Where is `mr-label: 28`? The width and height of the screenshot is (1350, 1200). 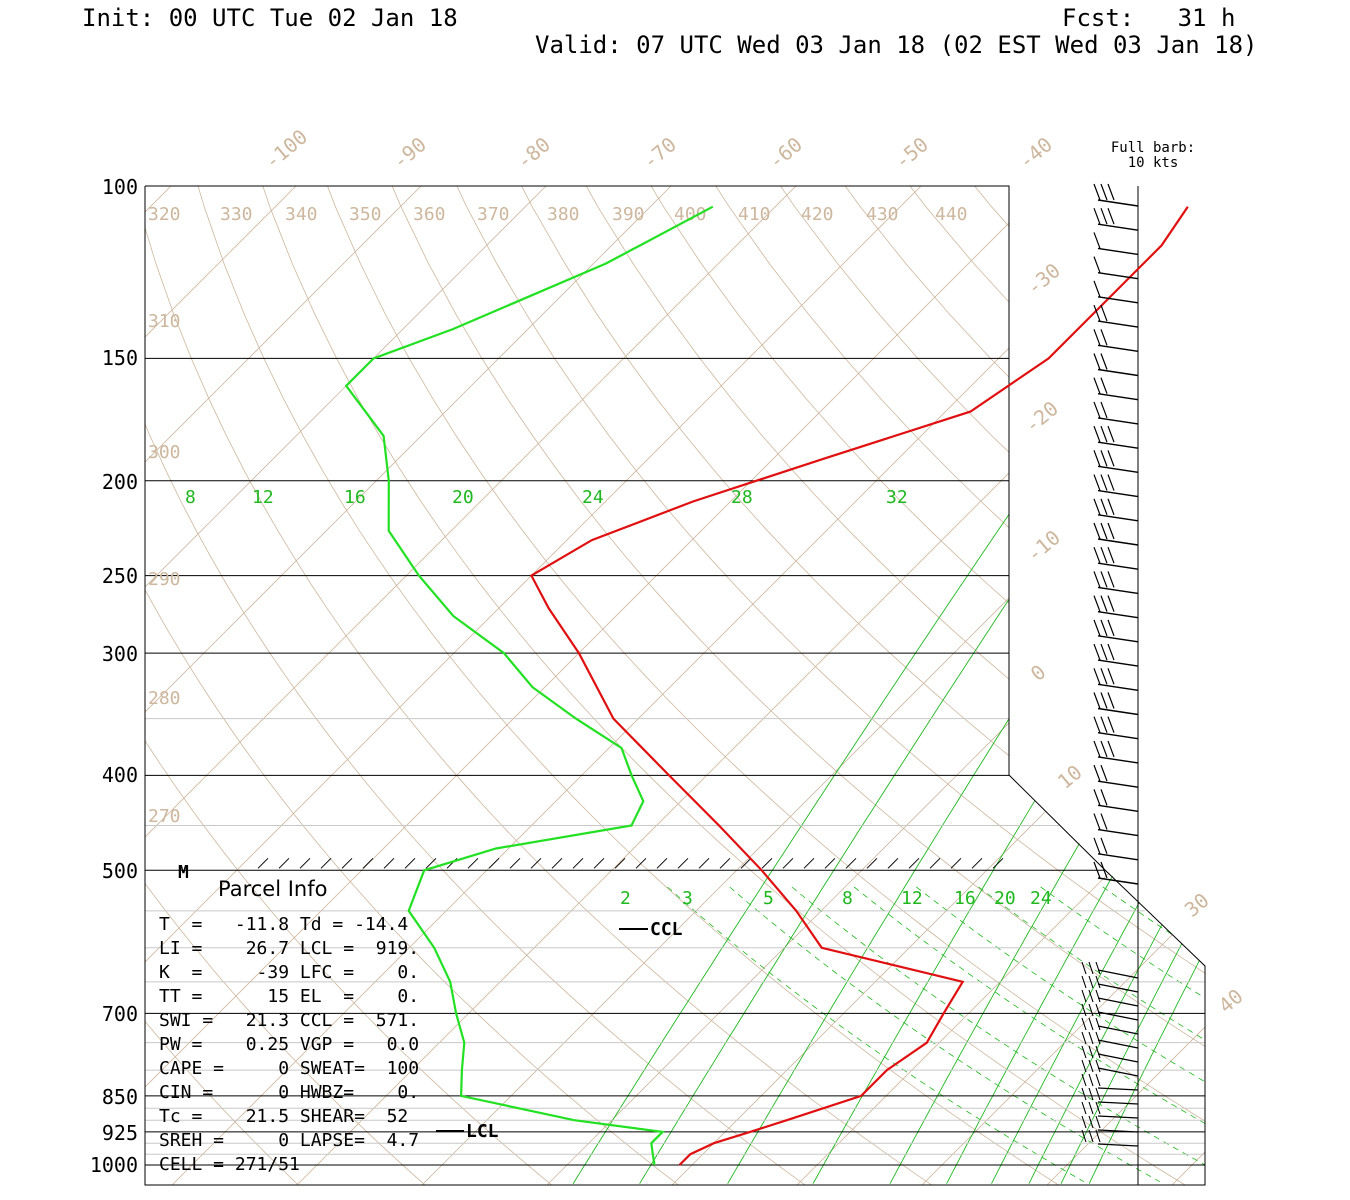
mr-label: 28 is located at coordinates (742, 497).